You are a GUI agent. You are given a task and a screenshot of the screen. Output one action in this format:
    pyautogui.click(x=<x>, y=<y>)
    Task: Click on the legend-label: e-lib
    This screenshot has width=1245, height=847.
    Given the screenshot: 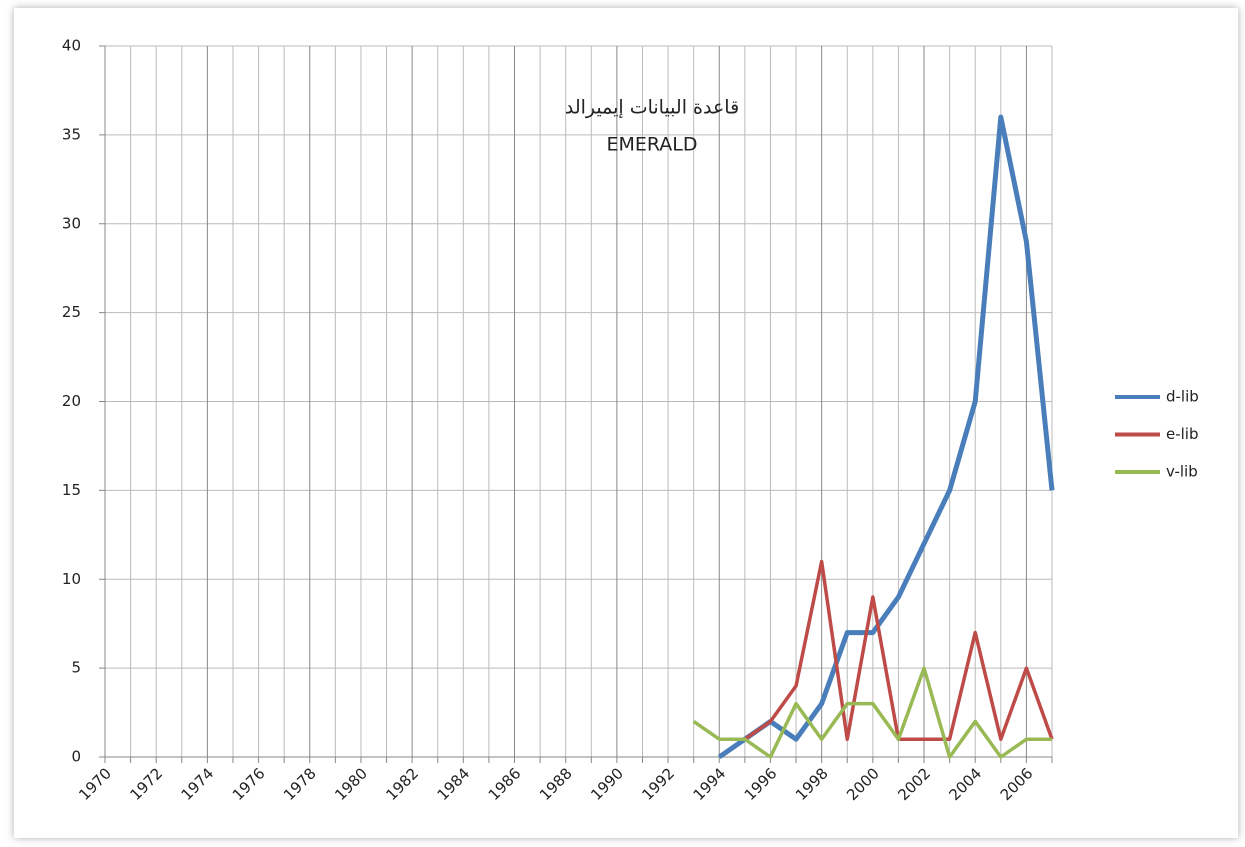 What is the action you would take?
    pyautogui.click(x=1182, y=434)
    